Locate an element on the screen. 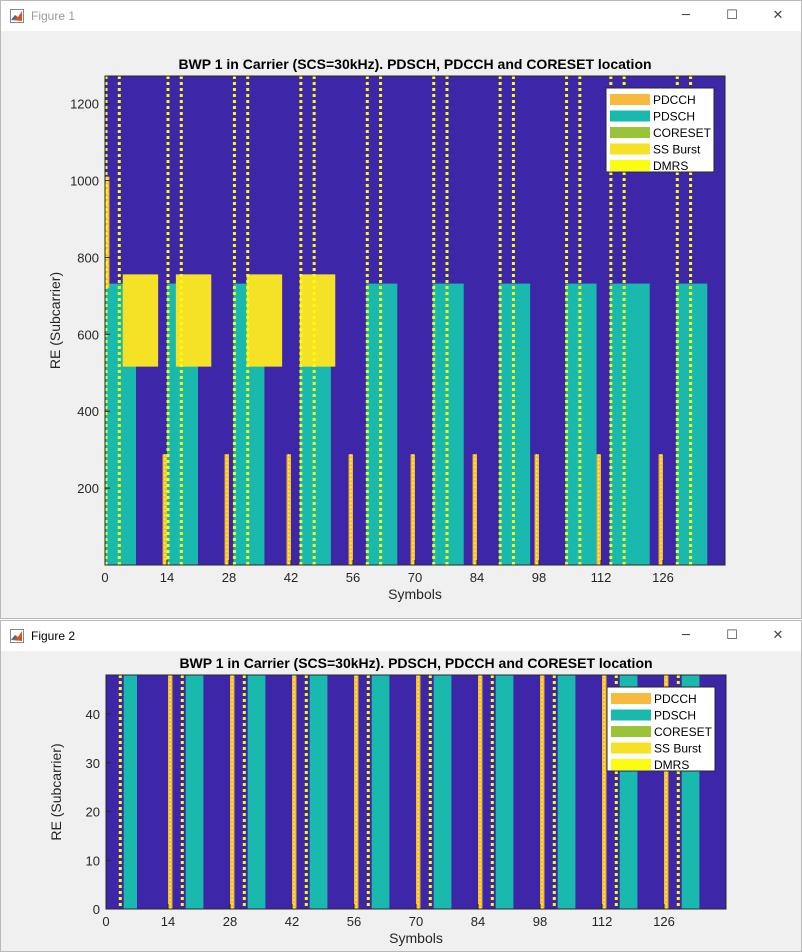  y-tick-label: 20 is located at coordinates (93, 812).